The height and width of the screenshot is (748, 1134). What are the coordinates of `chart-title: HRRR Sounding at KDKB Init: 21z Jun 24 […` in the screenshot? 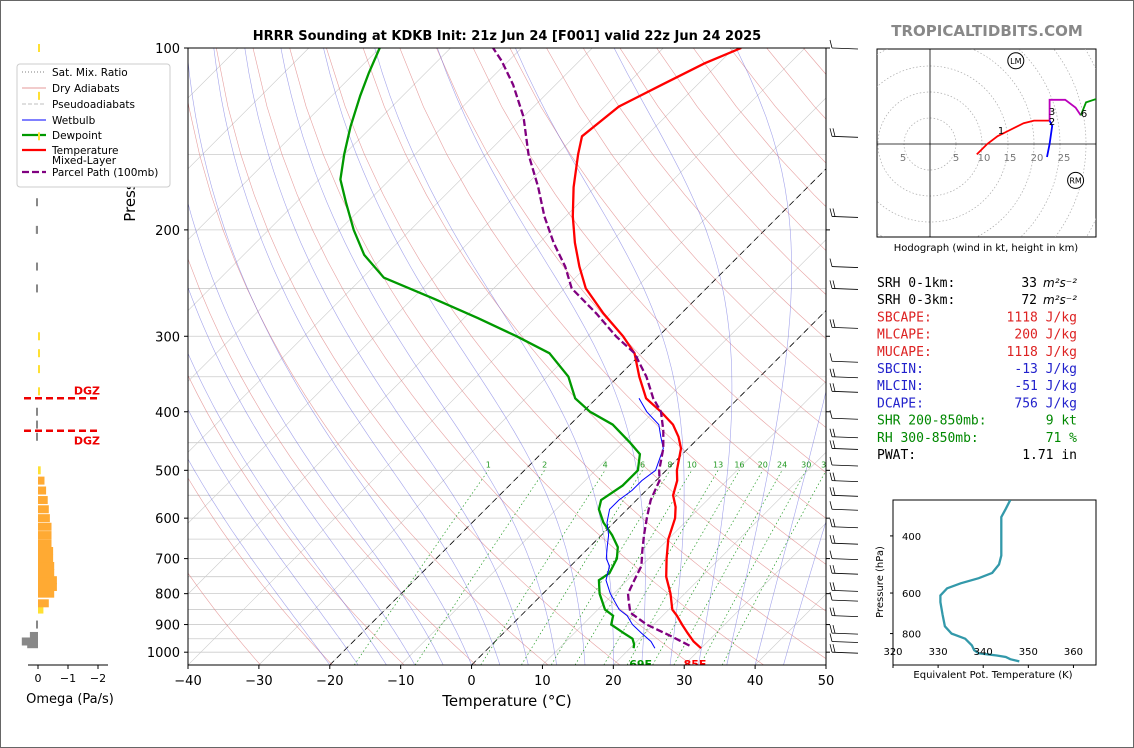 It's located at (507, 36).